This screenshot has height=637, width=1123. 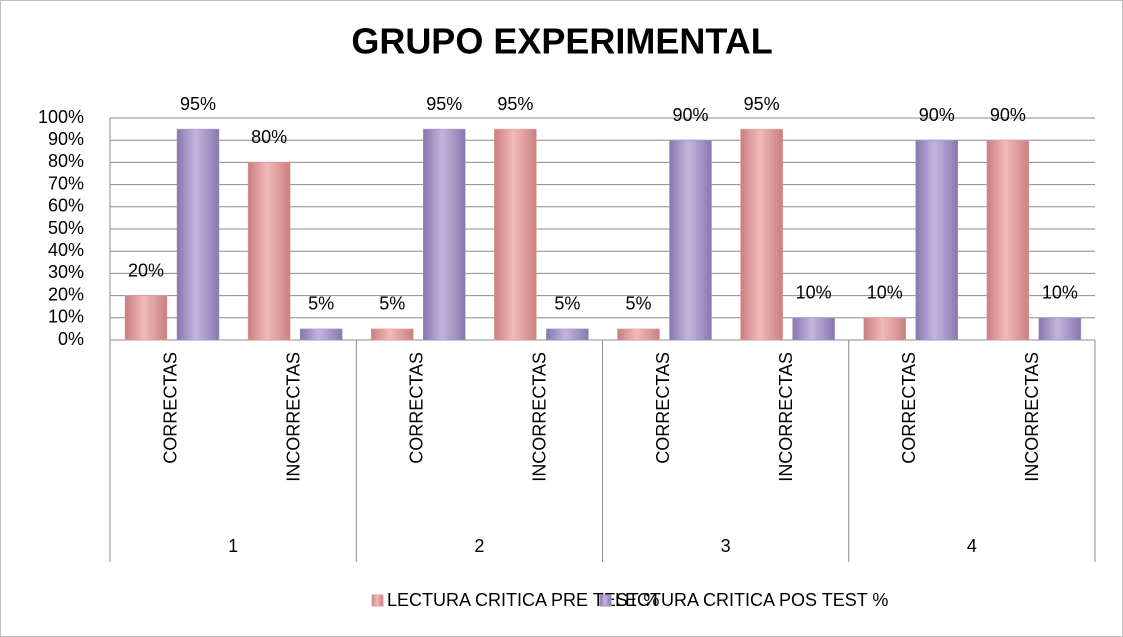 What do you see at coordinates (233, 546) in the screenshot?
I see `group-label: 1` at bounding box center [233, 546].